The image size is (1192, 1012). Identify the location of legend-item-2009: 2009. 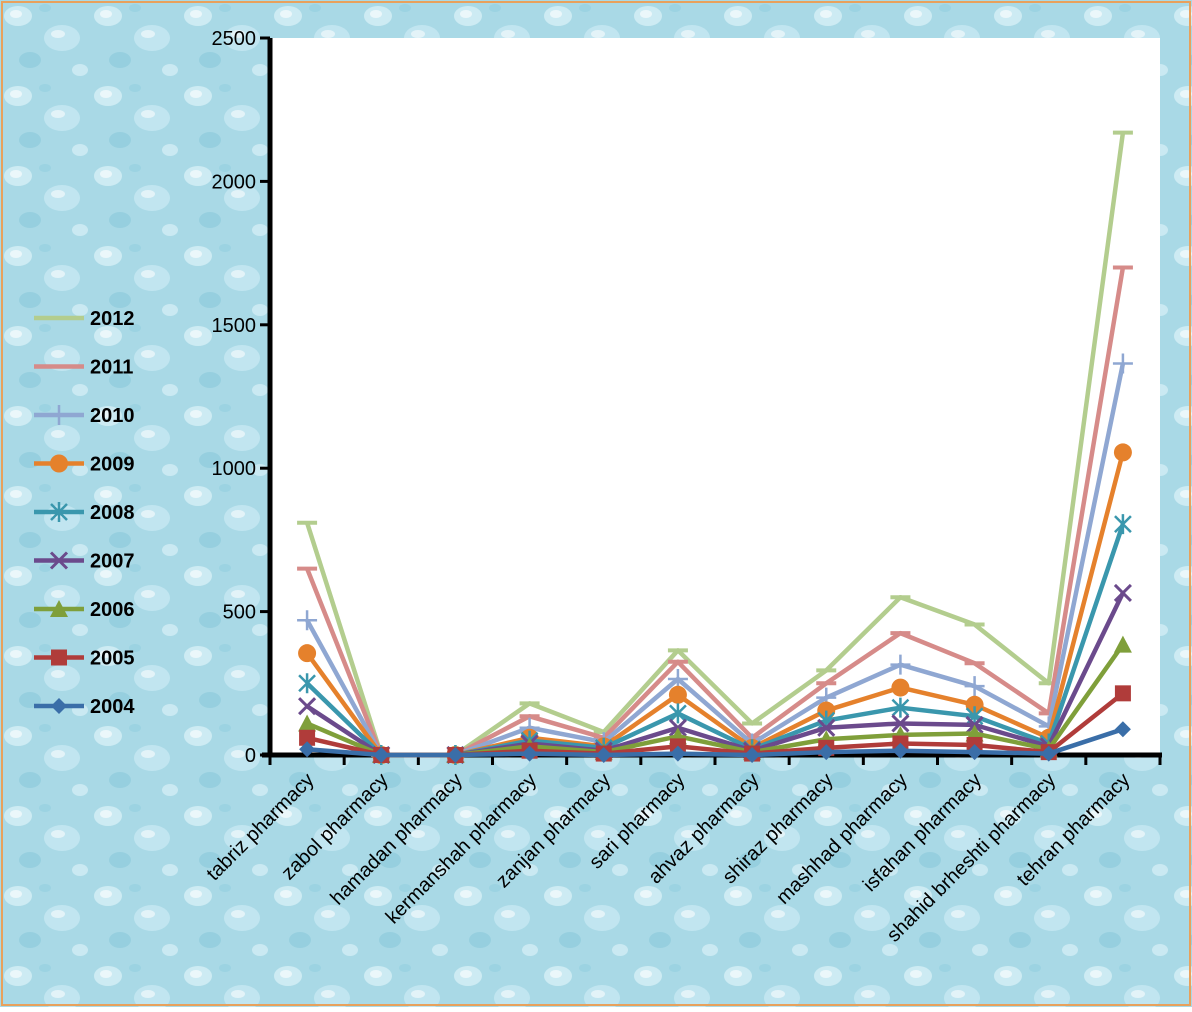
(84, 465).